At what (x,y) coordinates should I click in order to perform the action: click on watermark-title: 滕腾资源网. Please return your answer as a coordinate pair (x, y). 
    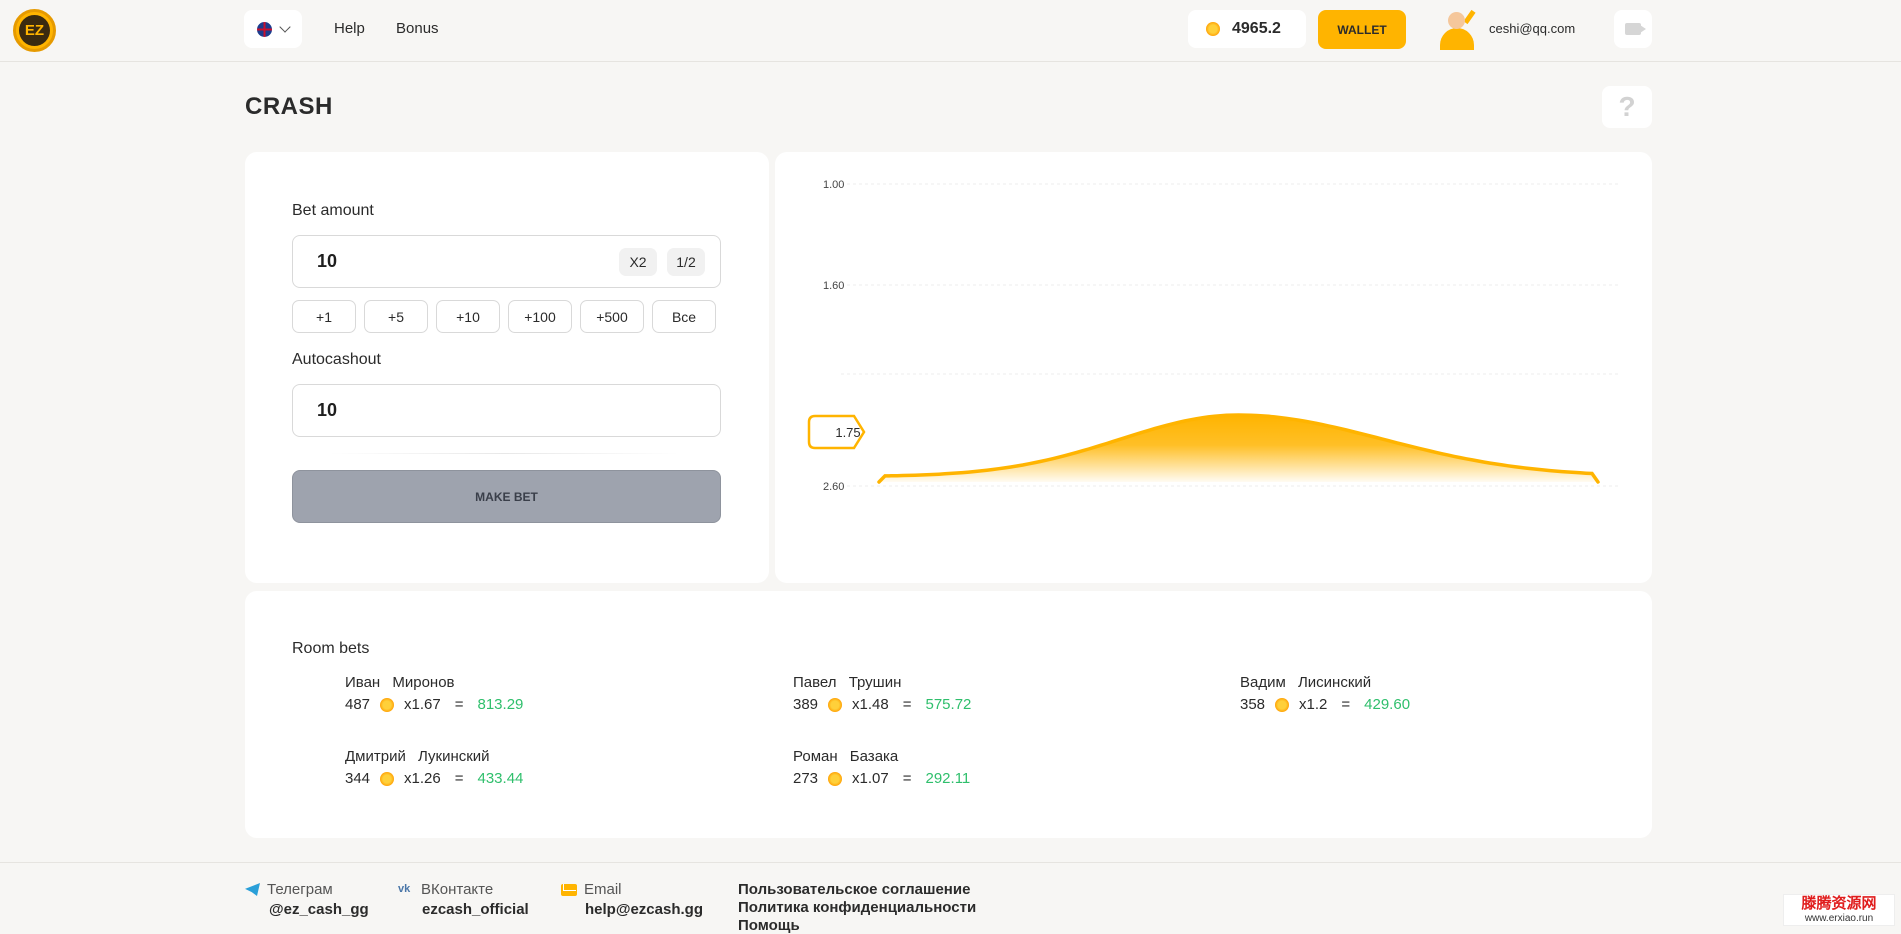
    Looking at the image, I should click on (1839, 903).